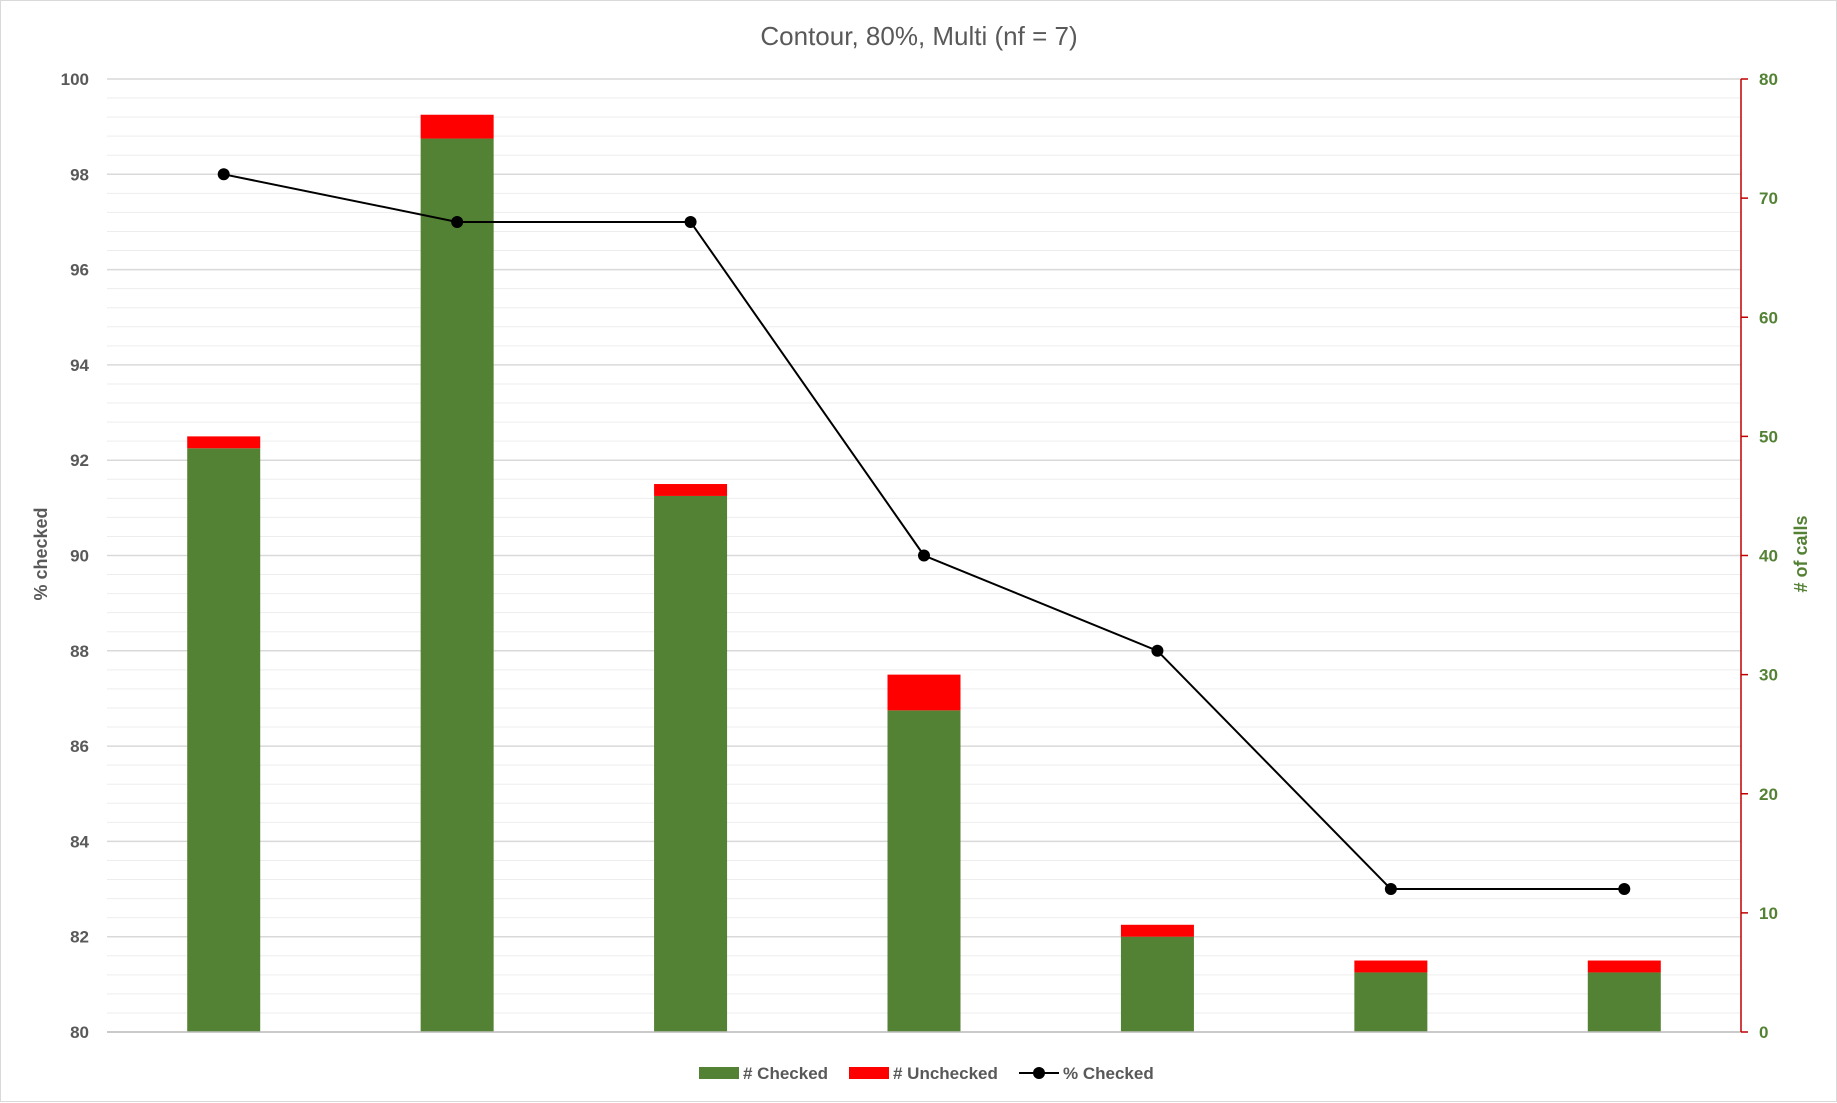  What do you see at coordinates (1768, 794) in the screenshot?
I see `y-tick-label-right: 20` at bounding box center [1768, 794].